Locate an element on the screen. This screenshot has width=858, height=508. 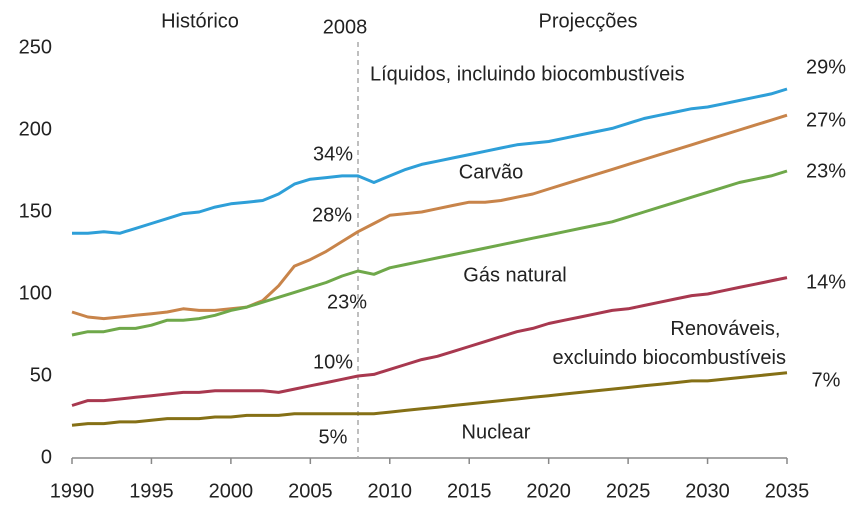
divider-label: 2008 is located at coordinates (345, 27).